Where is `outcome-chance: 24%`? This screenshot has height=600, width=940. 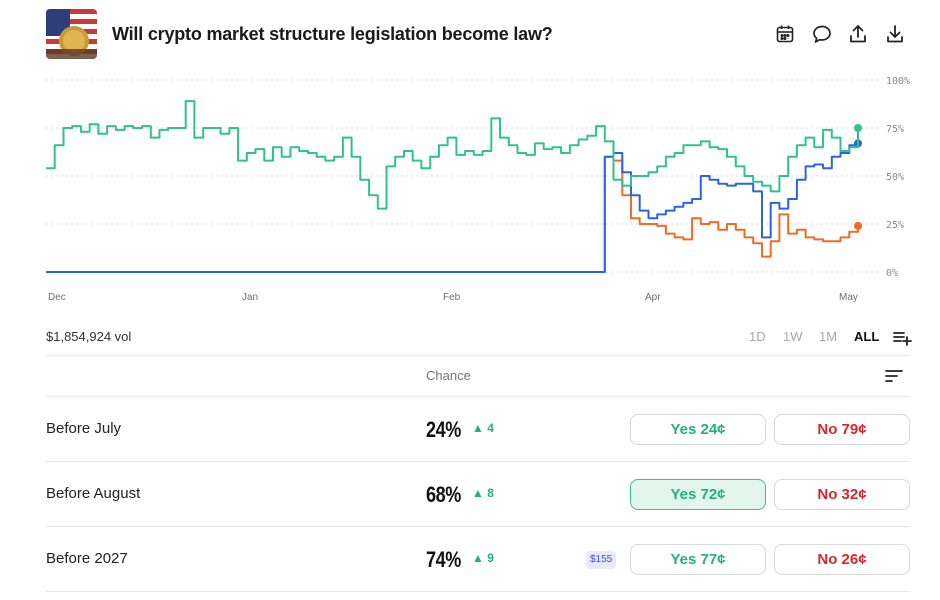
outcome-chance: 24% is located at coordinates (443, 429).